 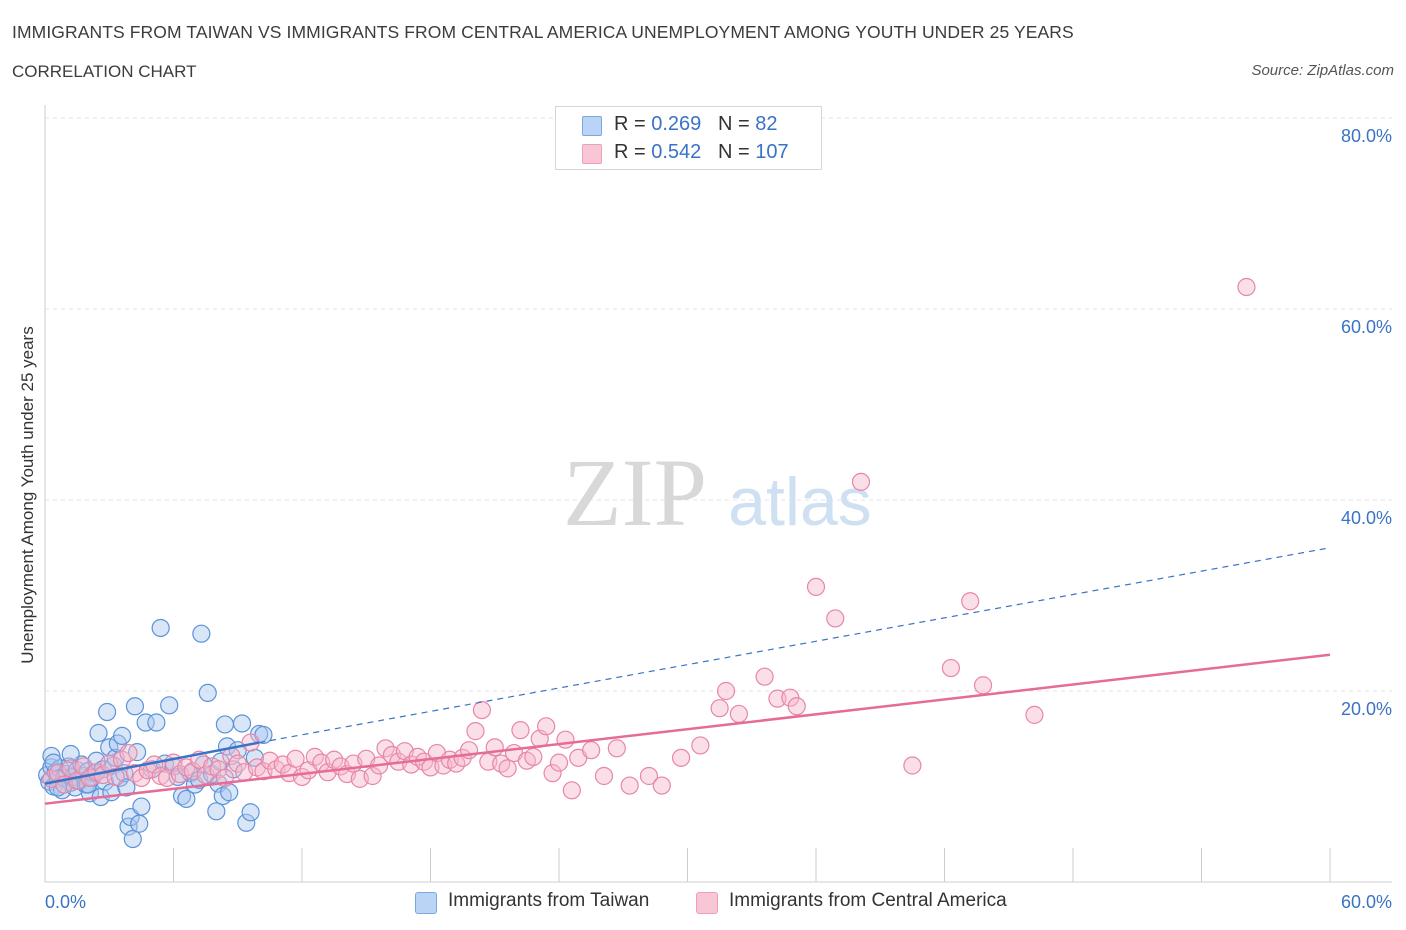 I want to click on watermark-zip: ZIP, so click(x=635, y=492).